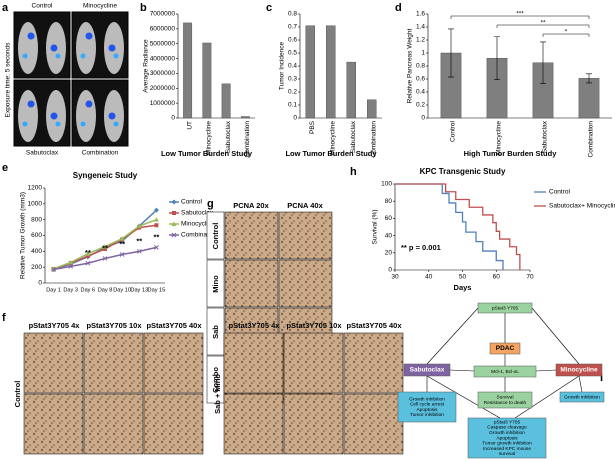 This screenshot has width=615, height=460. Describe the element at coordinates (427, 410) in the screenshot. I see `diagram-text: Apoptosis` at that location.